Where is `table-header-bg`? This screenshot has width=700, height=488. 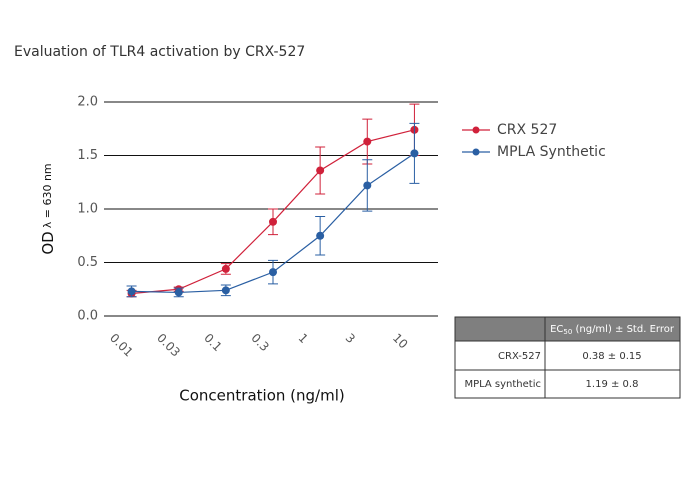 table-header-bg is located at coordinates (567, 329).